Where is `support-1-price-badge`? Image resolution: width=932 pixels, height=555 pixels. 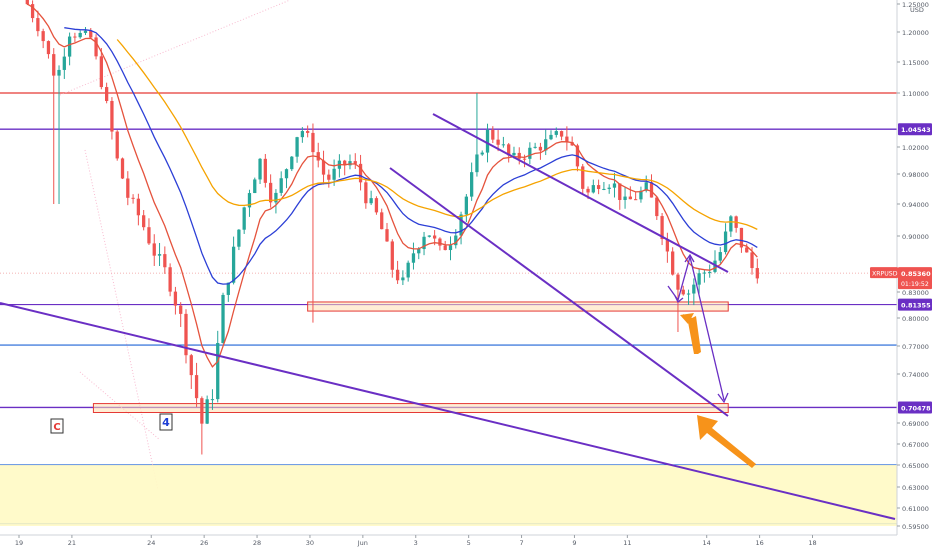
support-1-price-badge is located at coordinates (915, 304).